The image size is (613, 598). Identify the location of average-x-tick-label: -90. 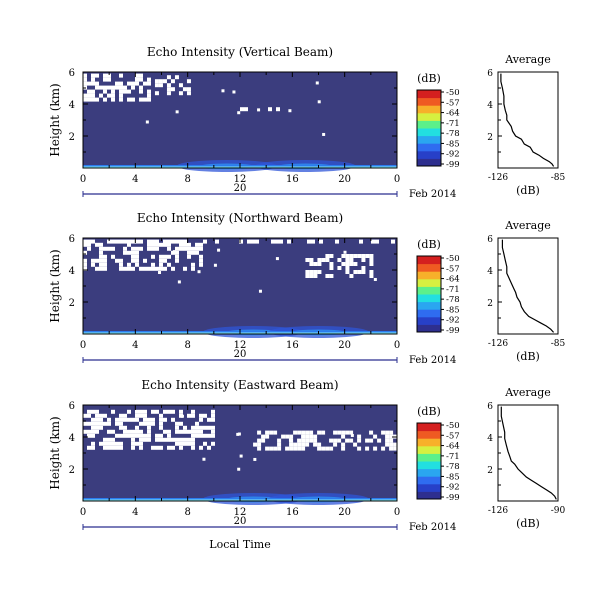
(558, 511).